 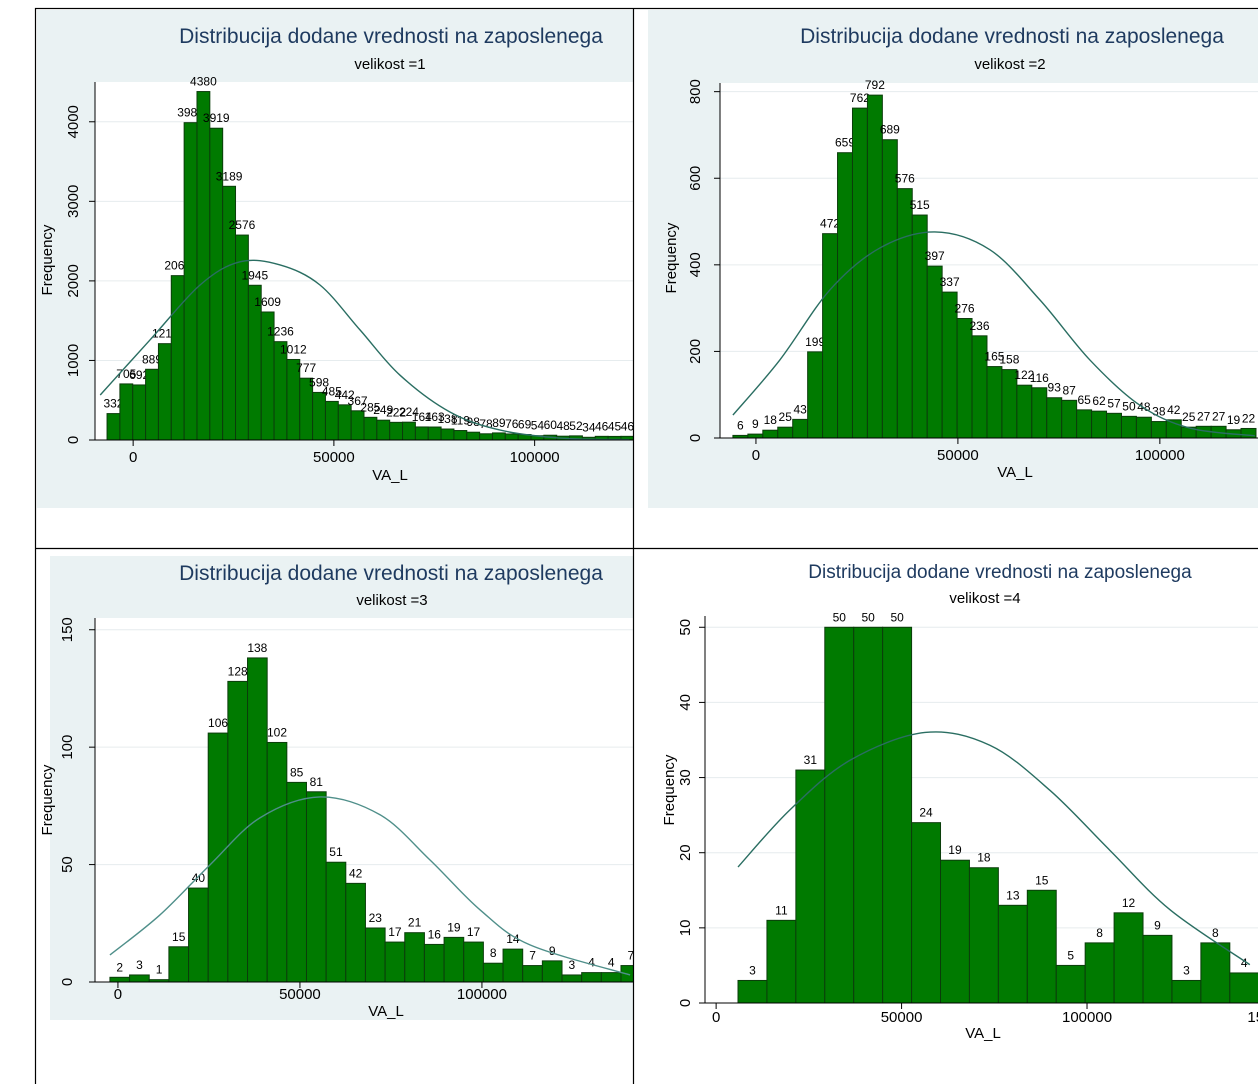 What do you see at coordinates (1070, 955) in the screenshot?
I see `data-label: 5` at bounding box center [1070, 955].